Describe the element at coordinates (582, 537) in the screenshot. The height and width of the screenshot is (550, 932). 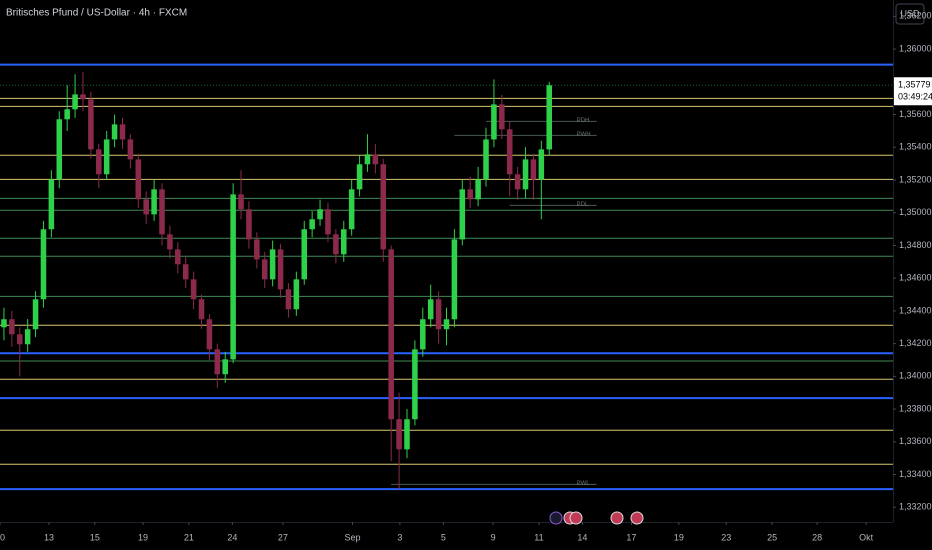
I see `x-tick-label: 14` at that location.